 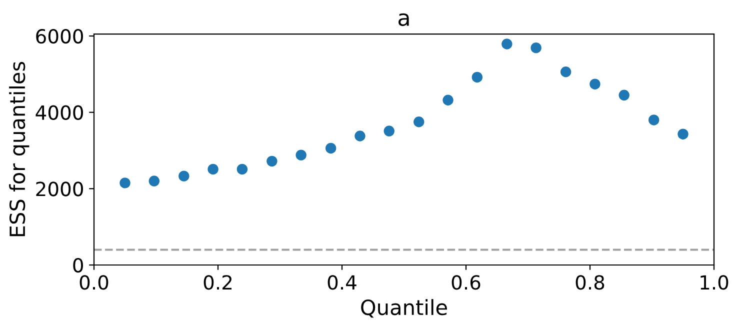 I want to click on x-tick-label: 1.0, so click(x=714, y=282).